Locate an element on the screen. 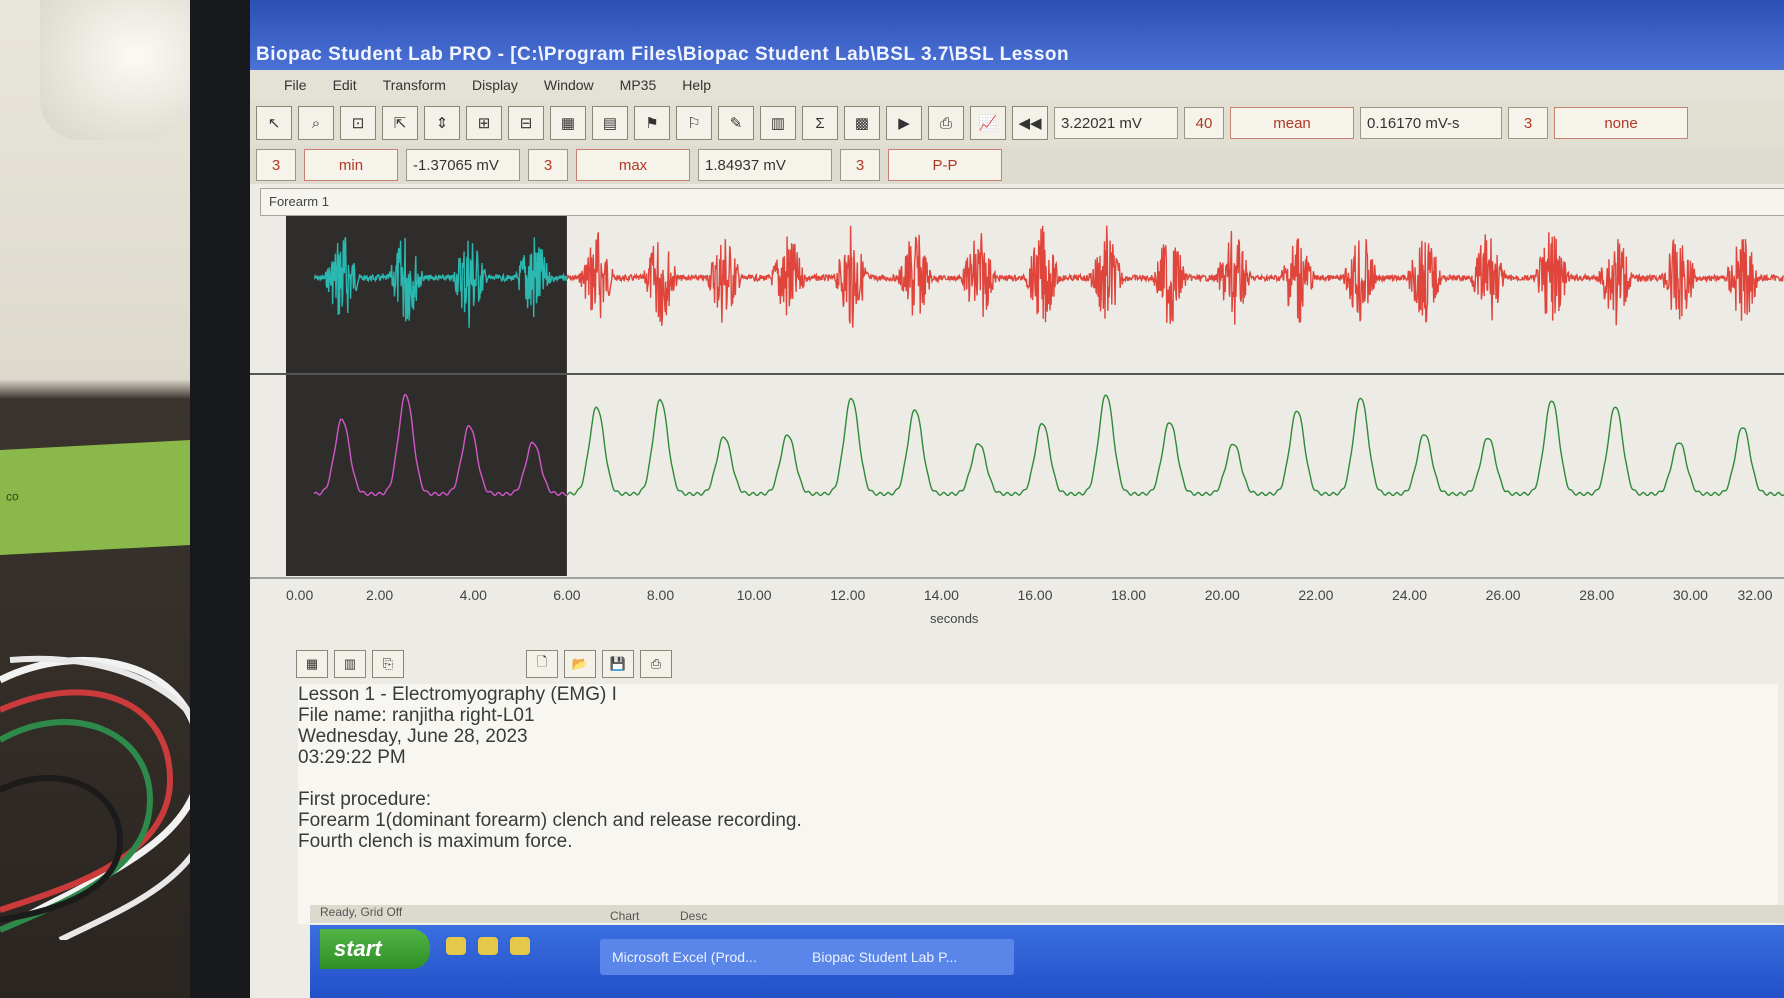 This screenshot has width=1784, height=998. meas-channel-1: 3 is located at coordinates (276, 165).